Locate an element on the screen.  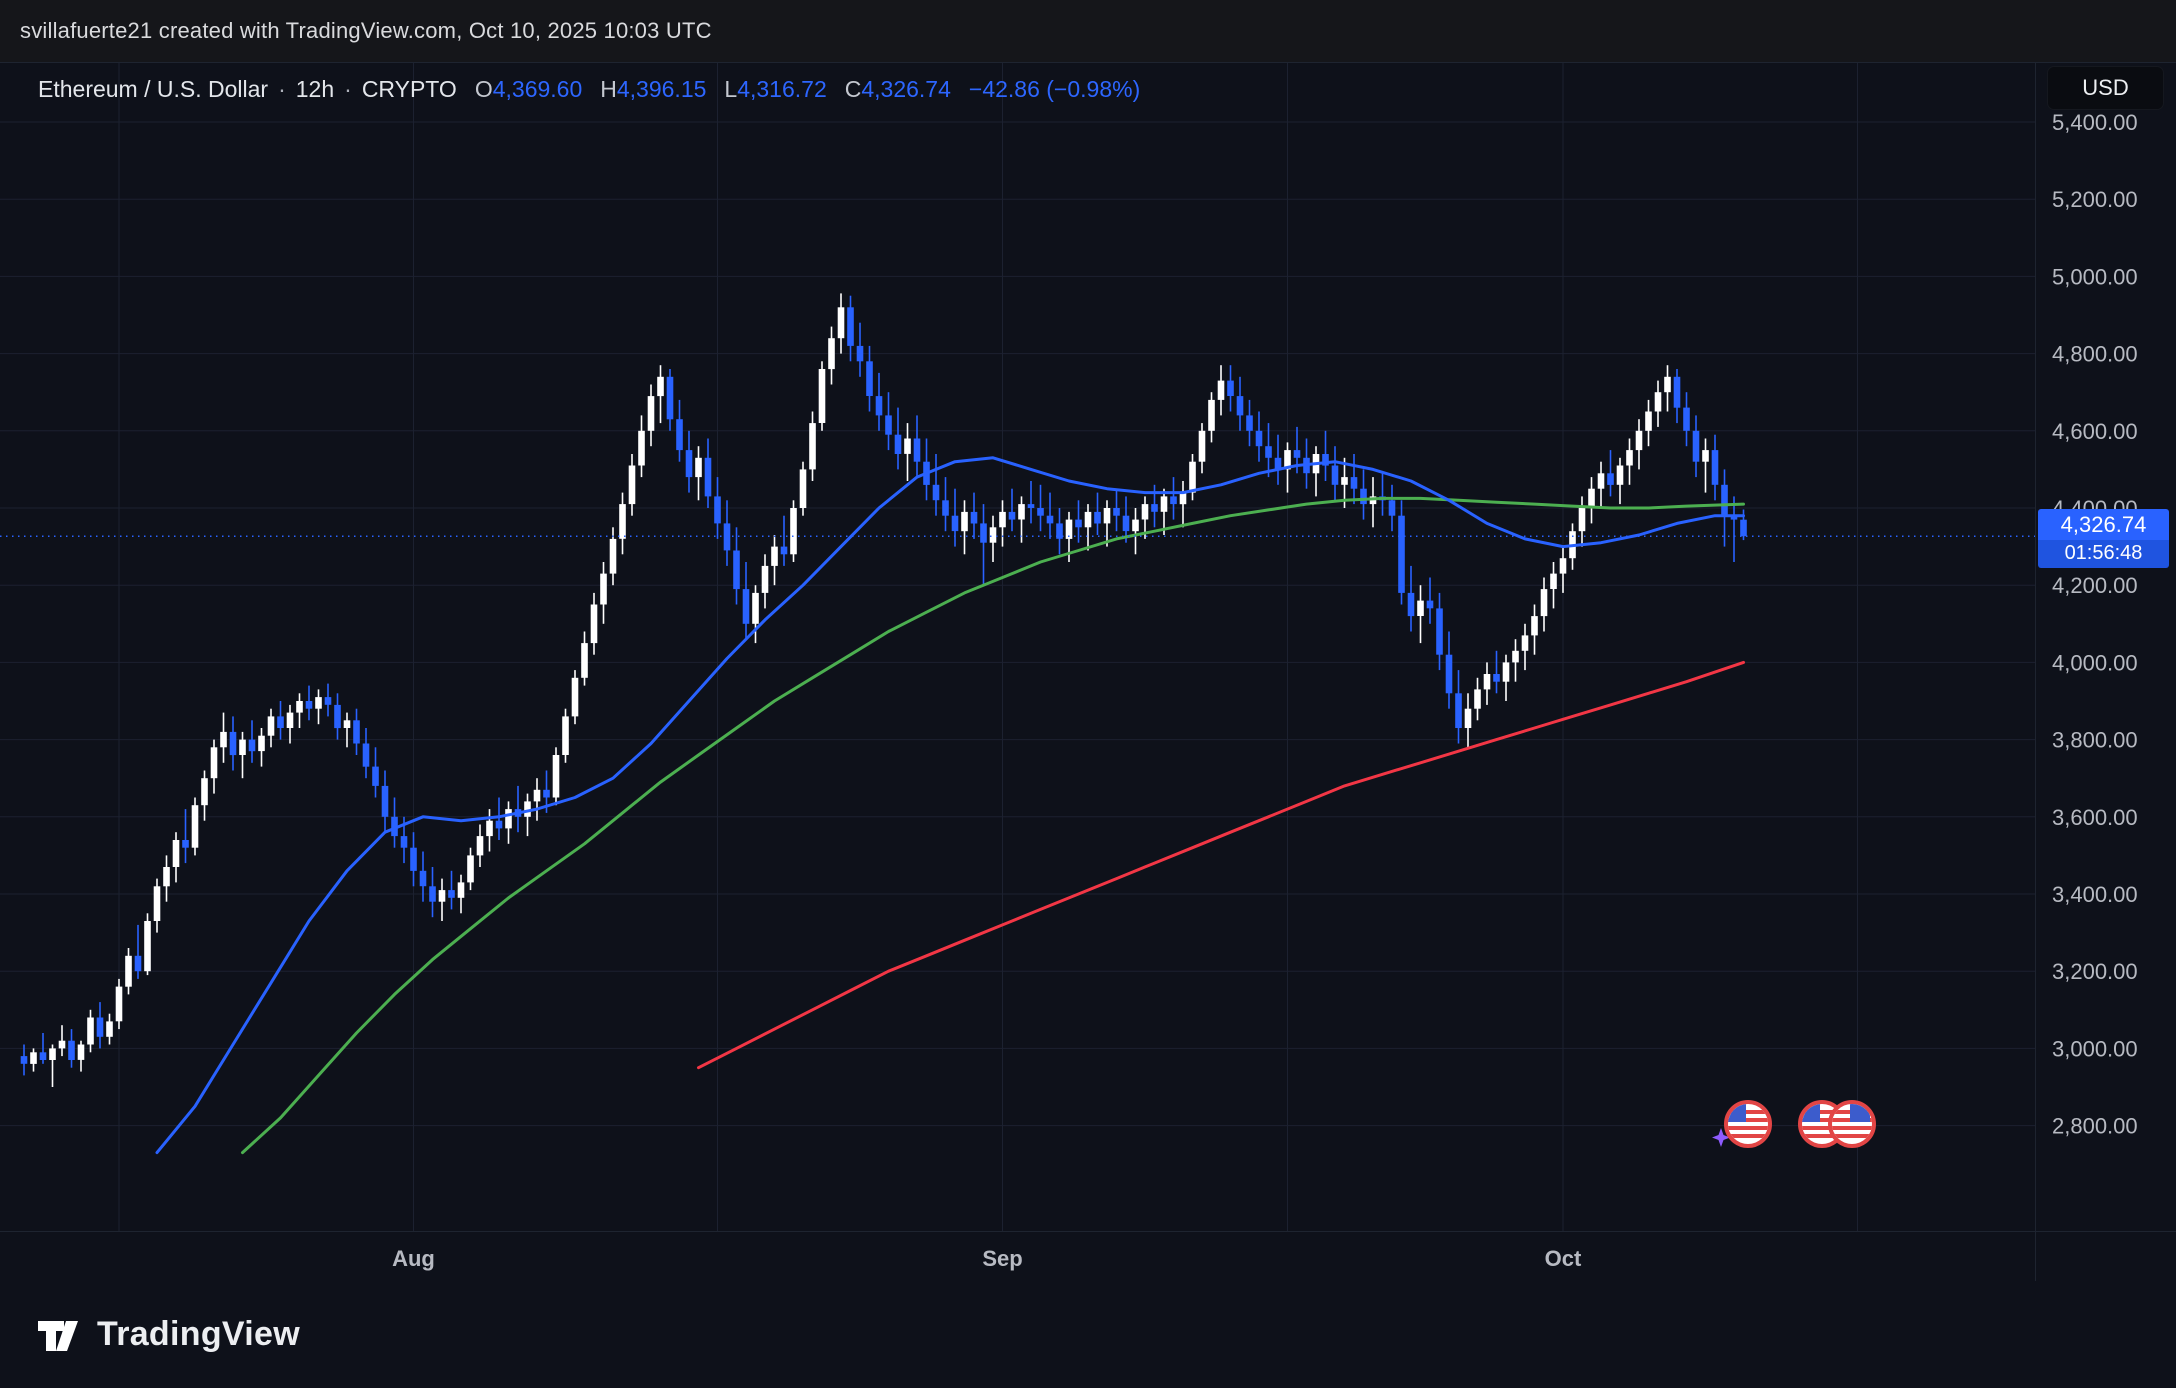
us-flag-sticker is located at coordinates (1743, 1129).